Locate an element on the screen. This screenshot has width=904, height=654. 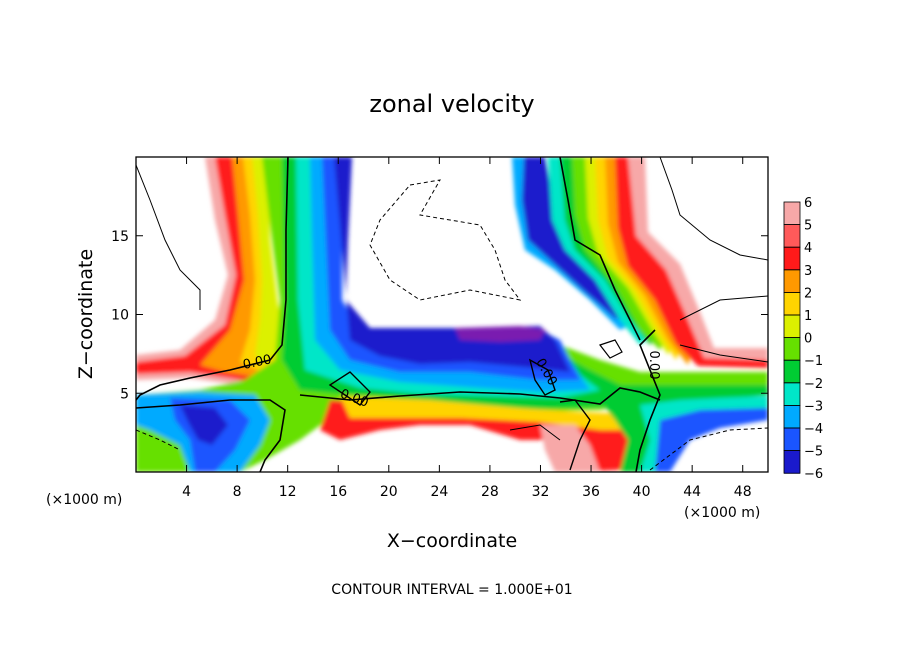
x-tick-label: 28 is located at coordinates (490, 492).